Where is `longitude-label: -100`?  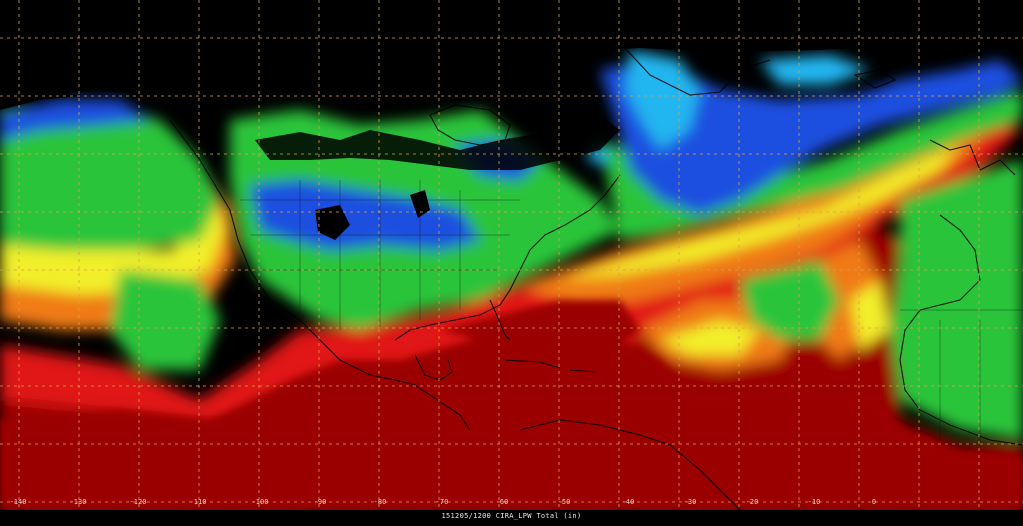
longitude-label: -100 is located at coordinates (260, 502).